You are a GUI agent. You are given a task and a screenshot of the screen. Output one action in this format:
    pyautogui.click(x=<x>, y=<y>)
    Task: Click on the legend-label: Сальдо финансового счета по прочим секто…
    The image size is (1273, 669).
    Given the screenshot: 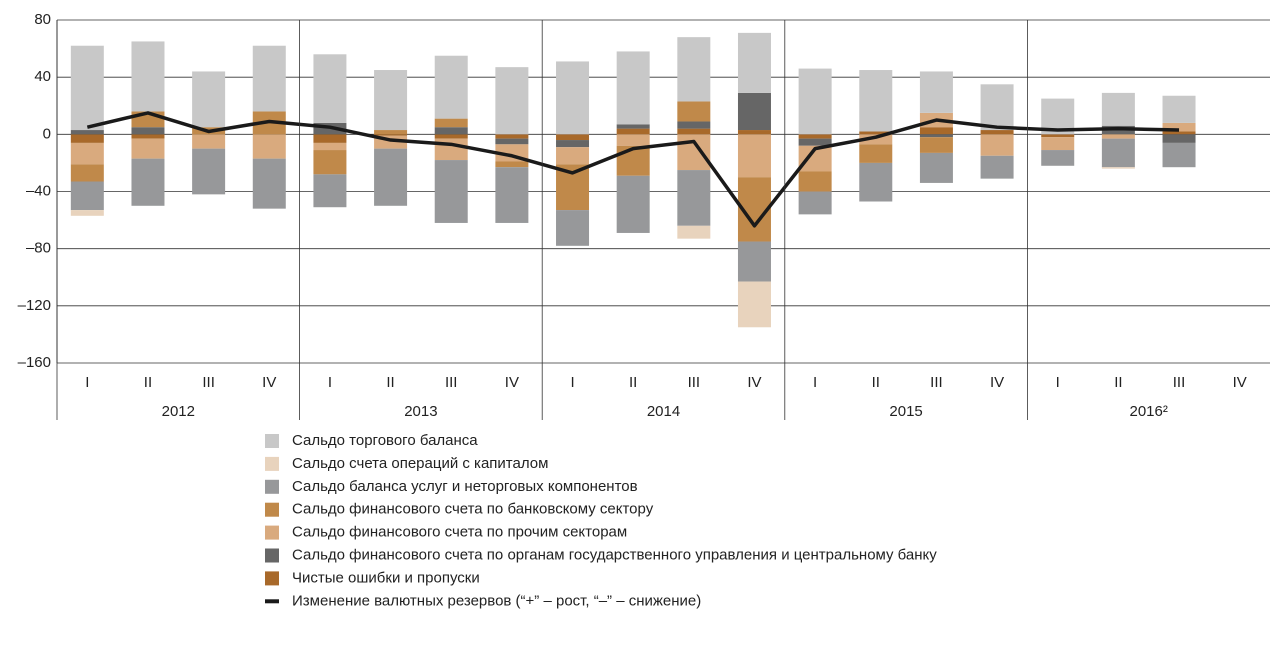 What is the action you would take?
    pyautogui.click(x=459, y=532)
    